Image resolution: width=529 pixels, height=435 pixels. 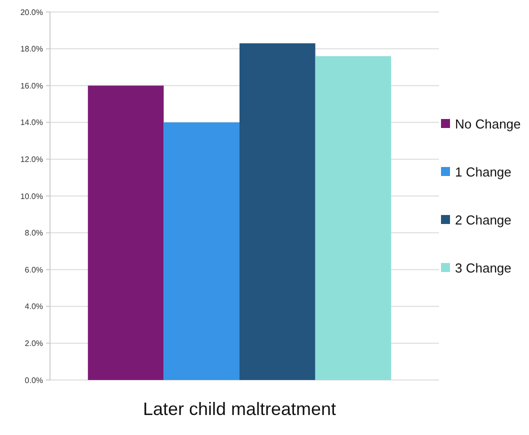 What do you see at coordinates (33, 307) in the screenshot?
I see `y-tick-label: 4.0%` at bounding box center [33, 307].